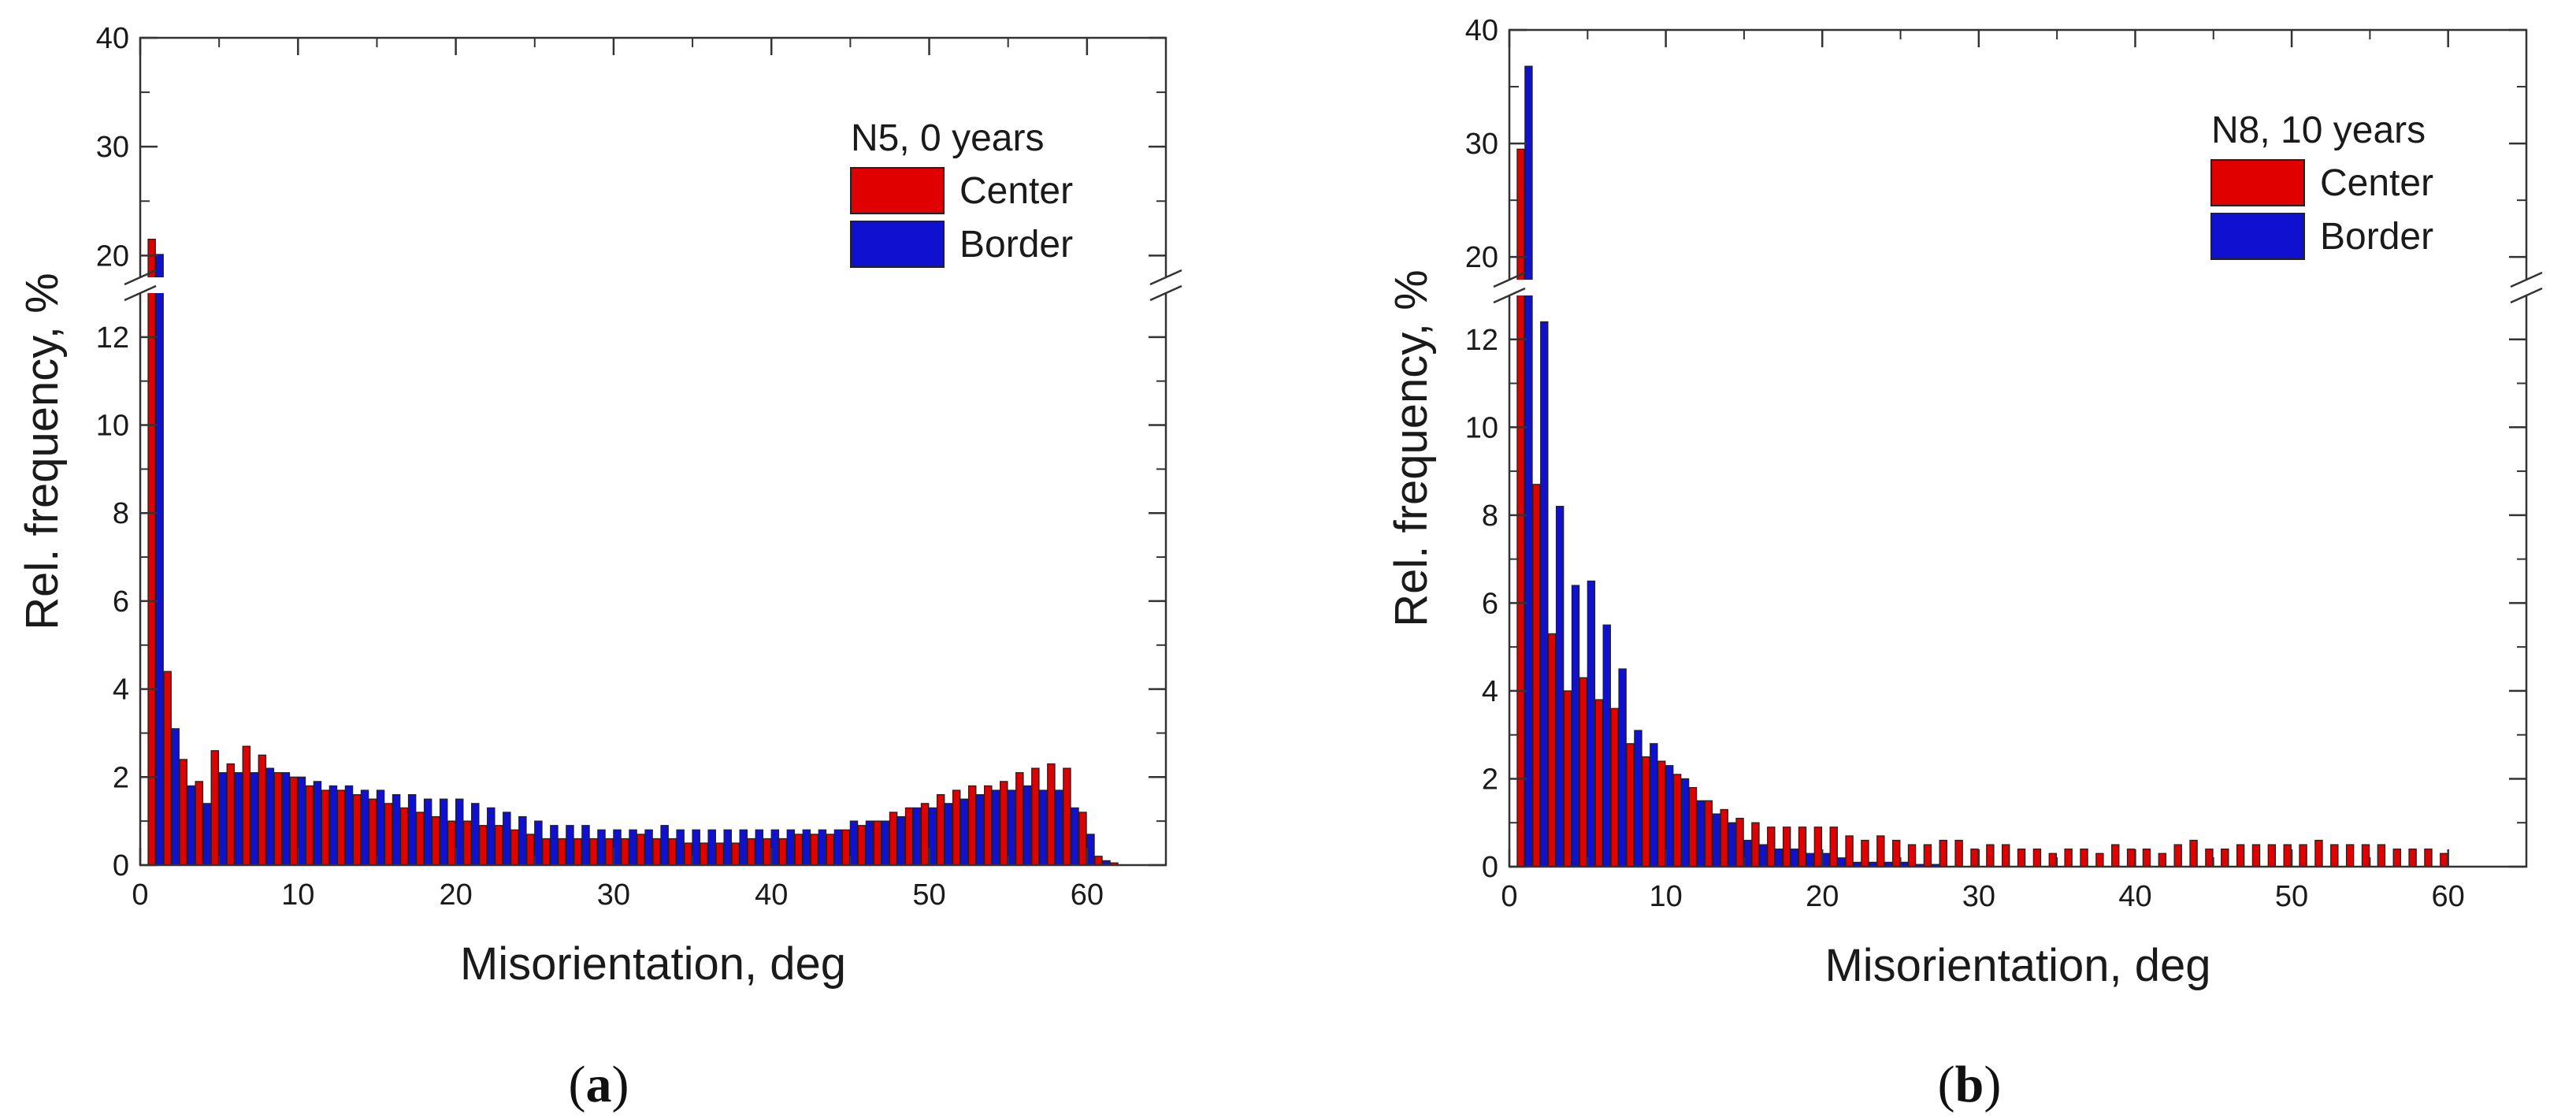 The image size is (2576, 1118). I want to click on x-tick-label: 30, so click(1978, 896).